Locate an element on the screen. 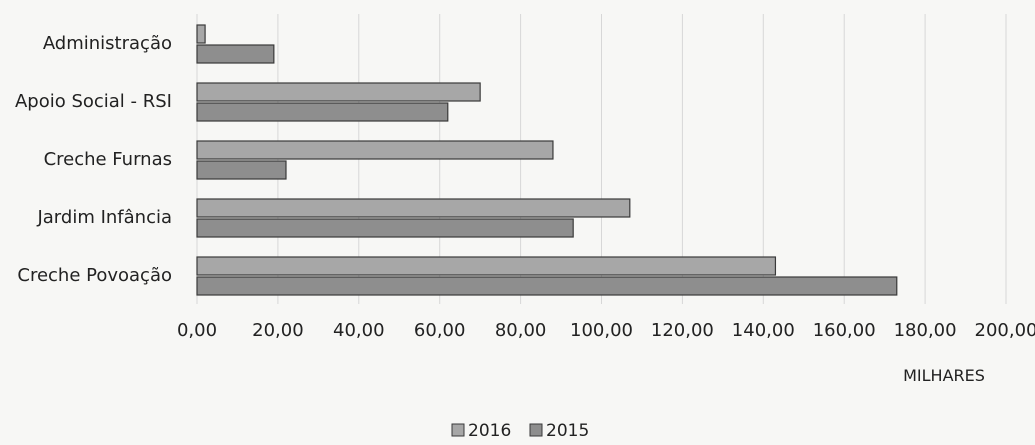 The width and height of the screenshot is (1035, 445). x-tick-label: 180,00 is located at coordinates (925, 330).